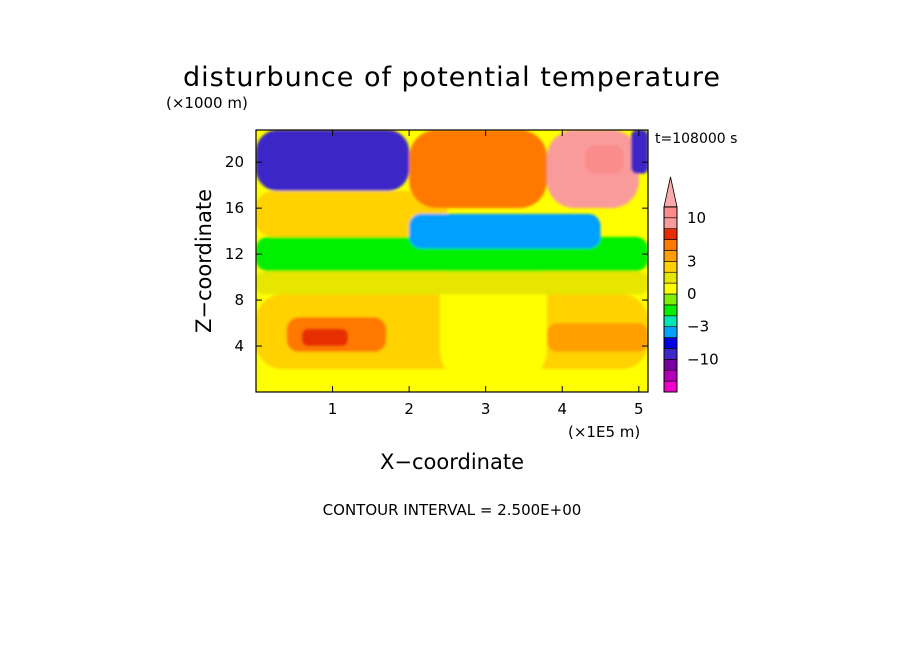 The width and height of the screenshot is (904, 654). What do you see at coordinates (562, 409) in the screenshot?
I see `x-tick-label: 4` at bounding box center [562, 409].